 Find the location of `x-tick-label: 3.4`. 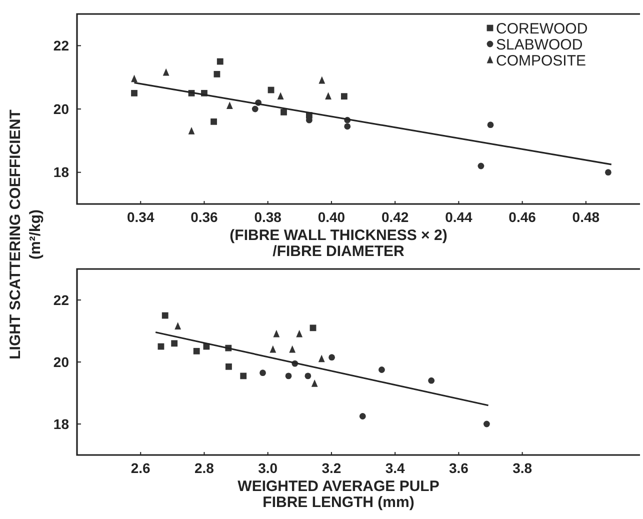

x-tick-label: 3.4 is located at coordinates (395, 468).